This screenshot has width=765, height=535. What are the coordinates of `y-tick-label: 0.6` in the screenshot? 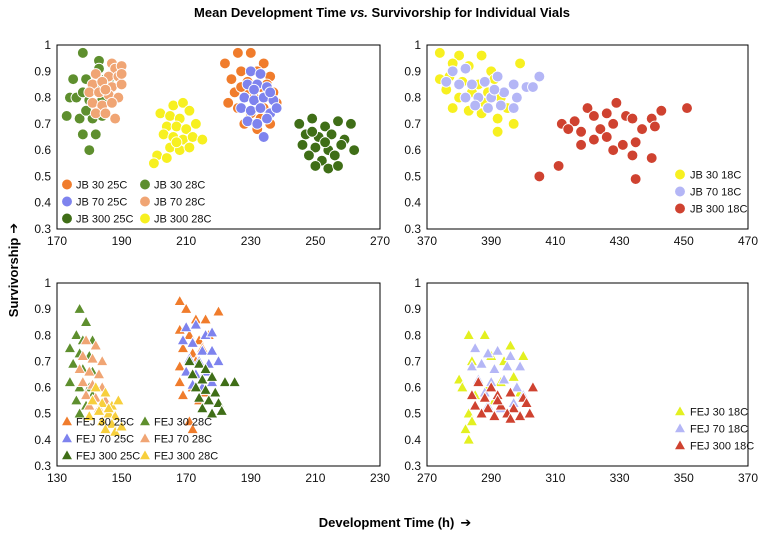 It's located at (42, 388).